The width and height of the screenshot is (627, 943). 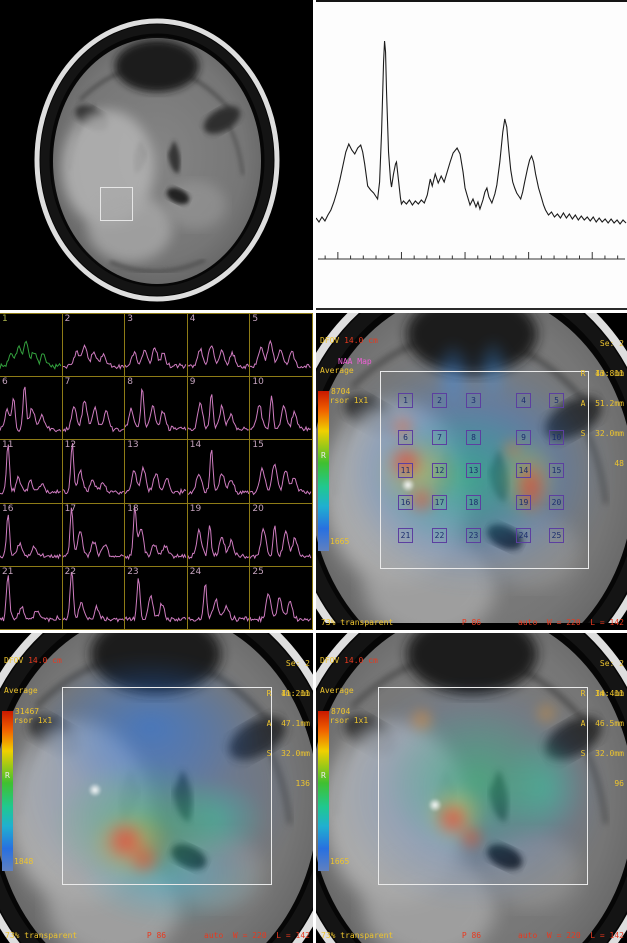 What do you see at coordinates (473, 400) in the screenshot?
I see `voxel-box-3: 3` at bounding box center [473, 400].